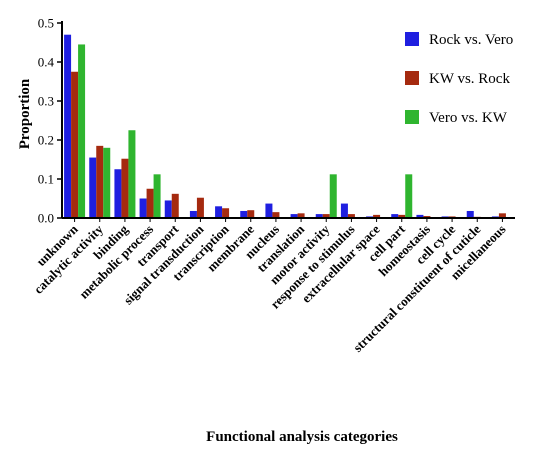 The width and height of the screenshot is (550, 453). I want to click on y-tick-label: 0.4, so click(46, 62).